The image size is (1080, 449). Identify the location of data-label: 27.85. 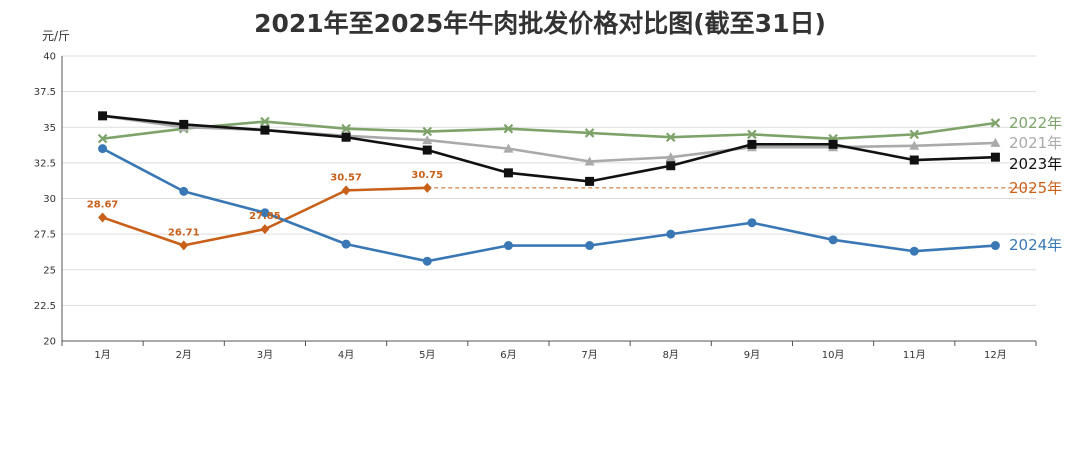
(265, 216).